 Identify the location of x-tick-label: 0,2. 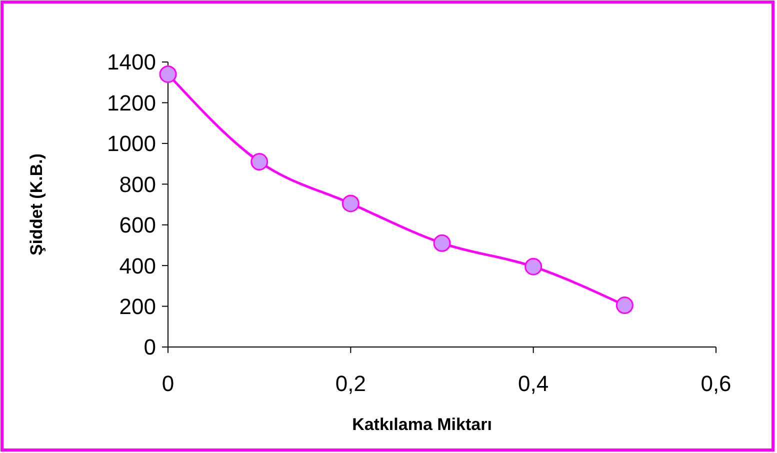
(350, 383).